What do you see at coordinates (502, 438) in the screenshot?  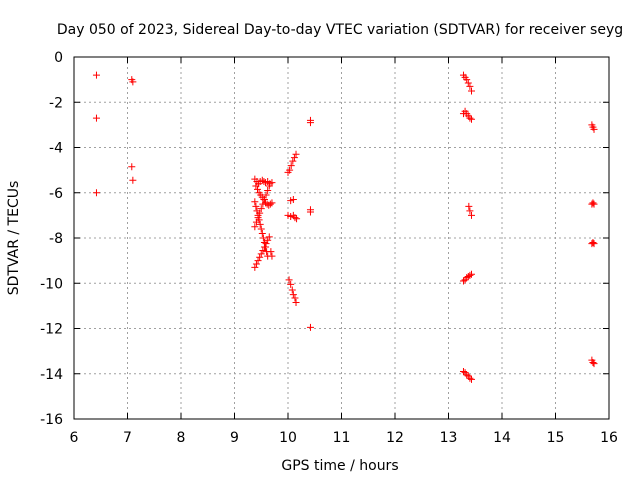 I see `x-tick-label: 14` at bounding box center [502, 438].